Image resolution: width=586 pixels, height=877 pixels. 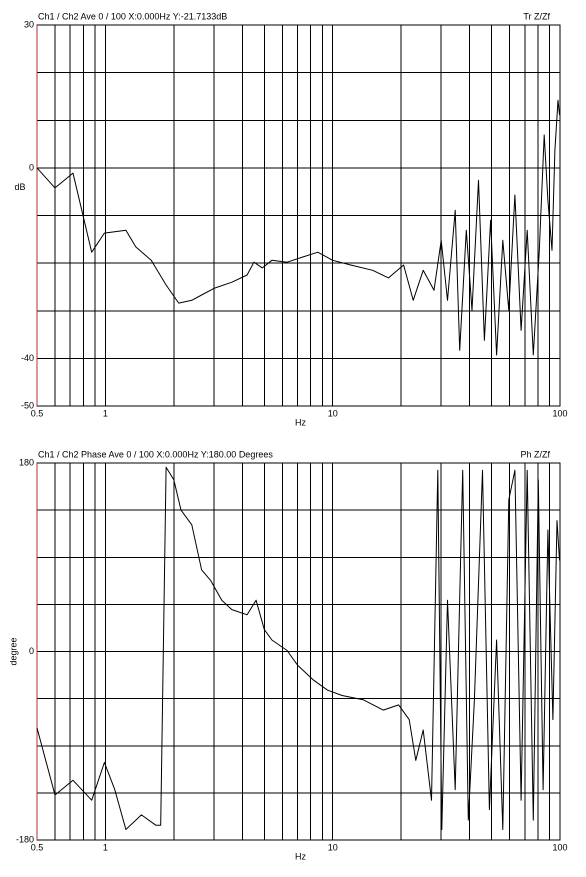 I want to click on y-axis-label: dB, so click(x=19, y=187).